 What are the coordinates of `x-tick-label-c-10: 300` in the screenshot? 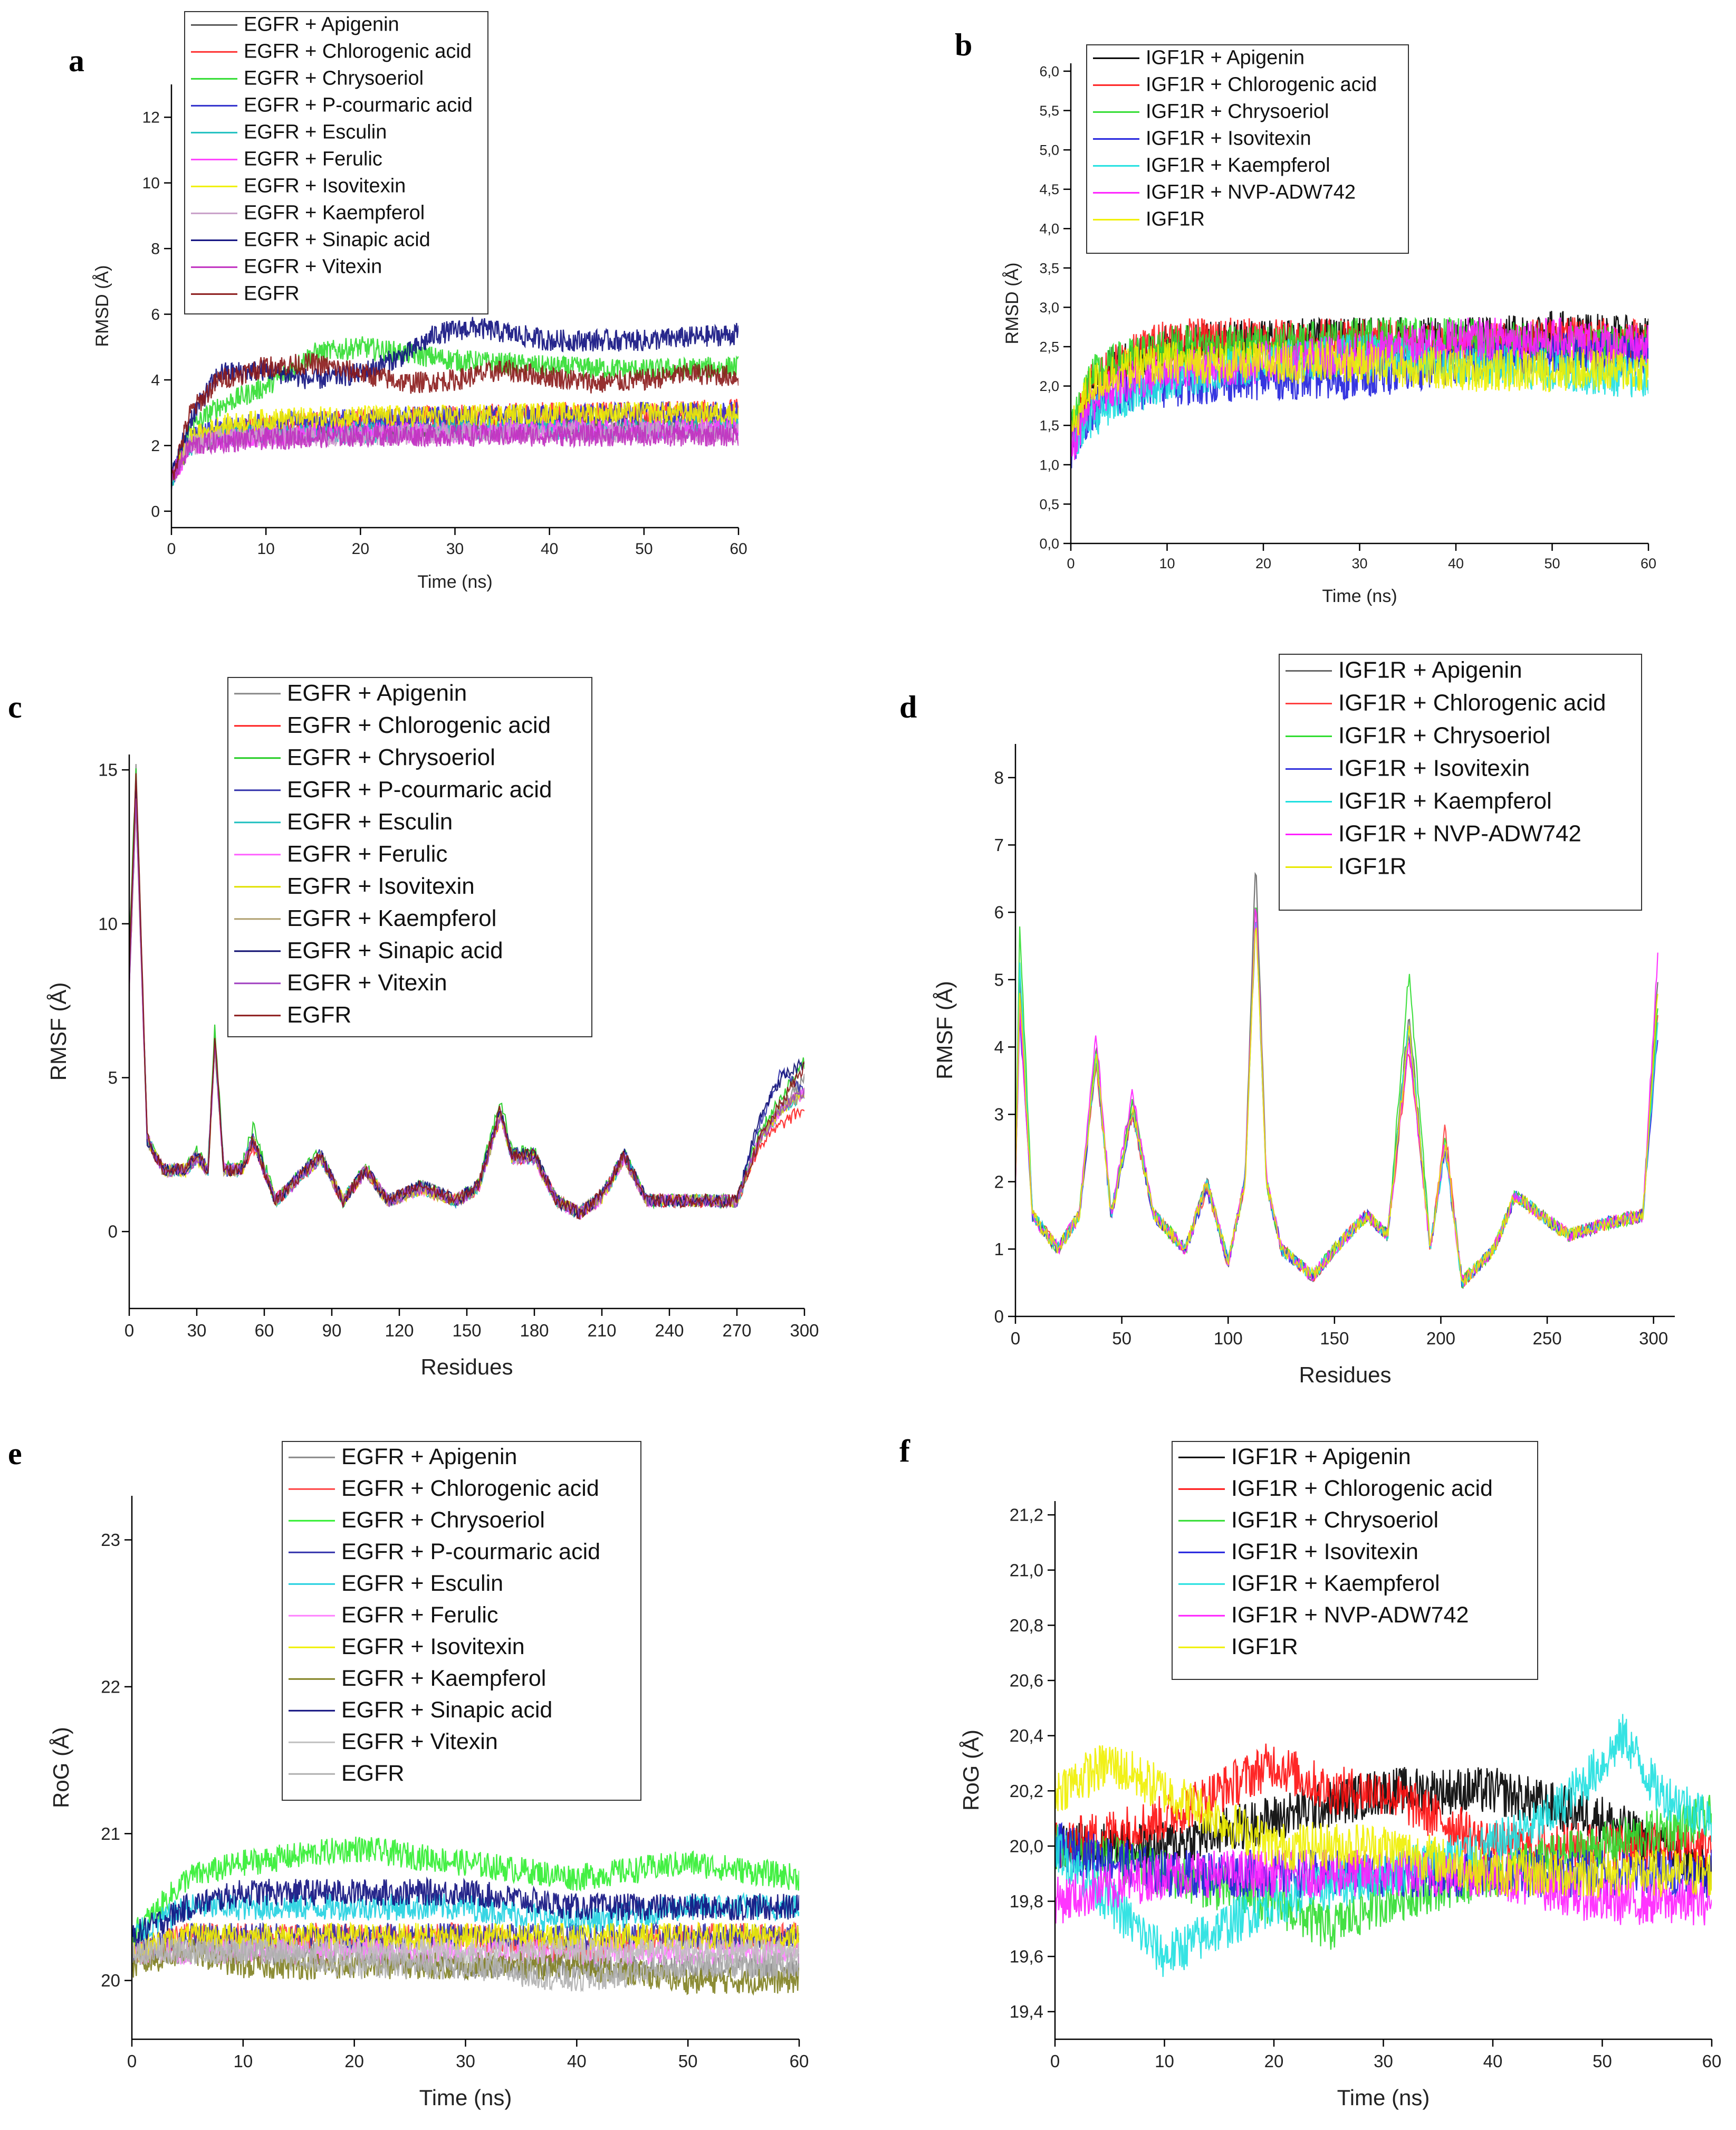 It's located at (804, 1330).